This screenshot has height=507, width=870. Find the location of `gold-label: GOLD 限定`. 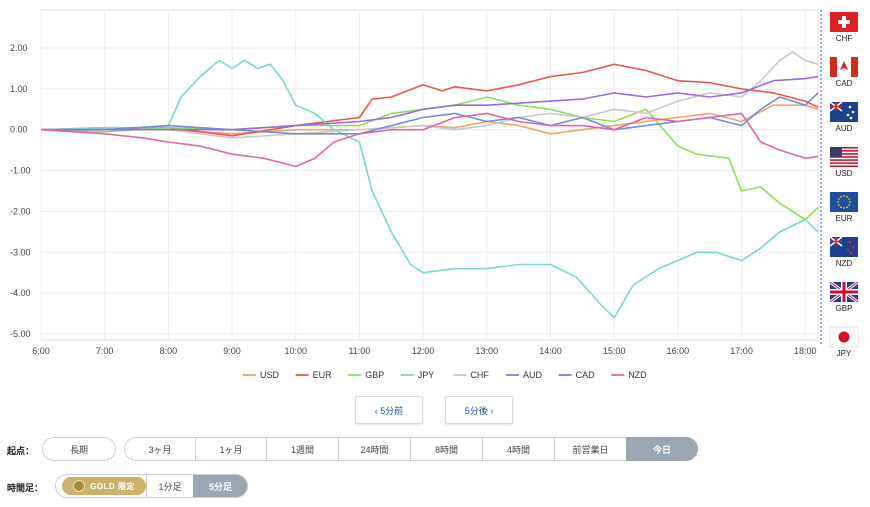

gold-label: GOLD 限定 is located at coordinates (112, 486).